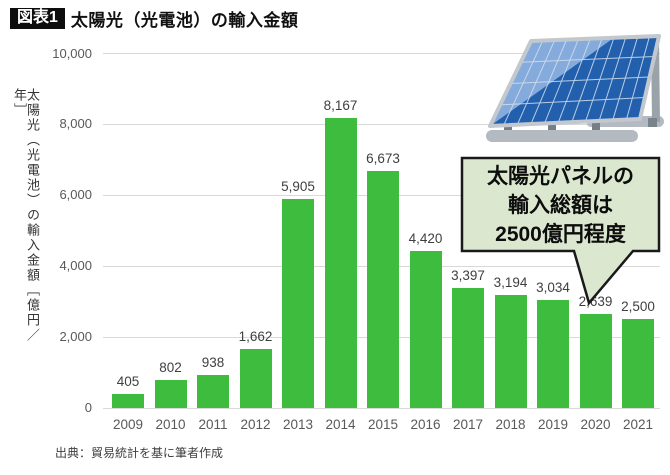 The width and height of the screenshot is (670, 475). Describe the element at coordinates (255, 337) in the screenshot. I see `bar-value-label: 1,662` at that location.